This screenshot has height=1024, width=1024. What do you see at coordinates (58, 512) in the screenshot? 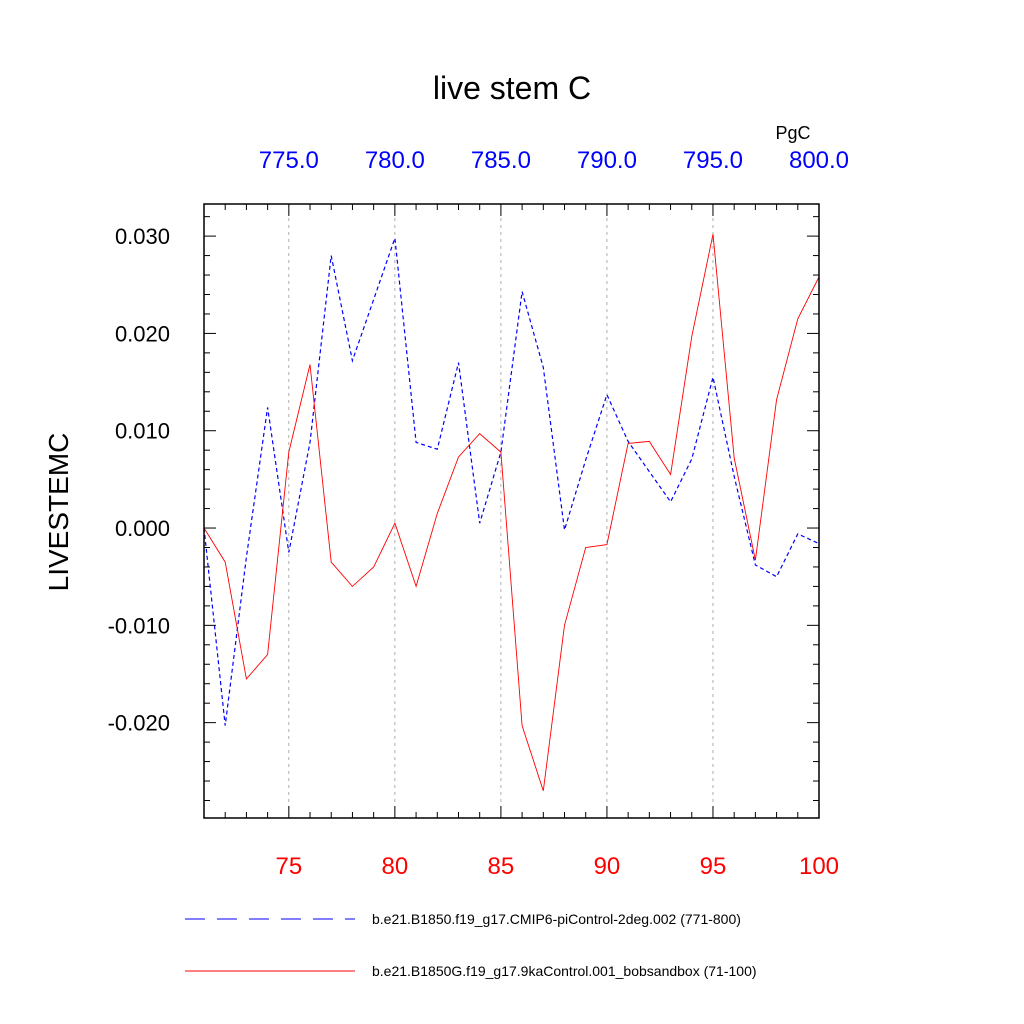
I see `y-axis-label: LIVESTEMC` at bounding box center [58, 512].